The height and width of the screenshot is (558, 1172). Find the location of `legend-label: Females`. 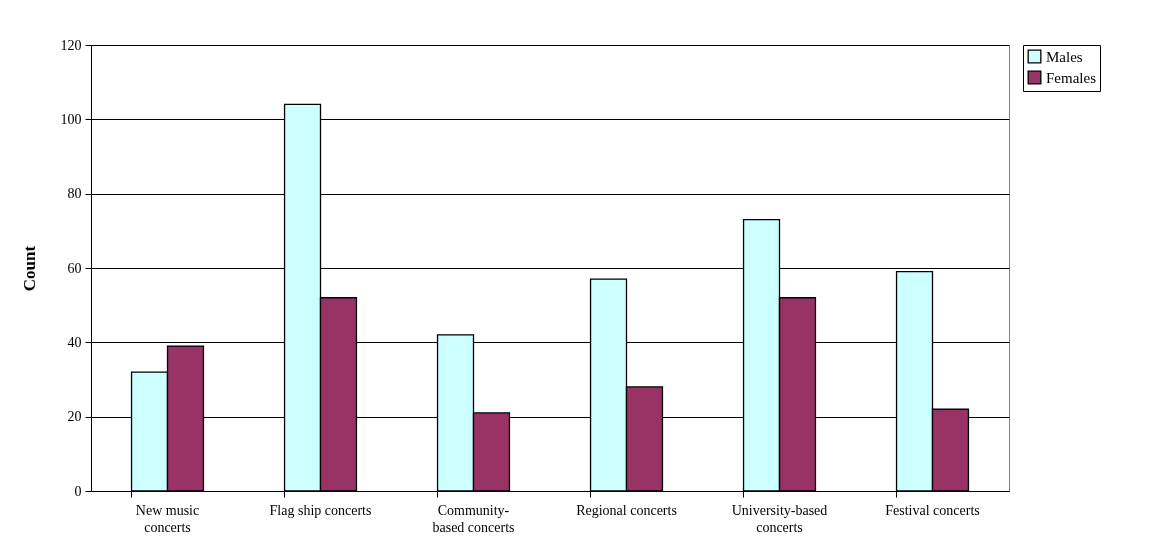

legend-label: Females is located at coordinates (1071, 77).